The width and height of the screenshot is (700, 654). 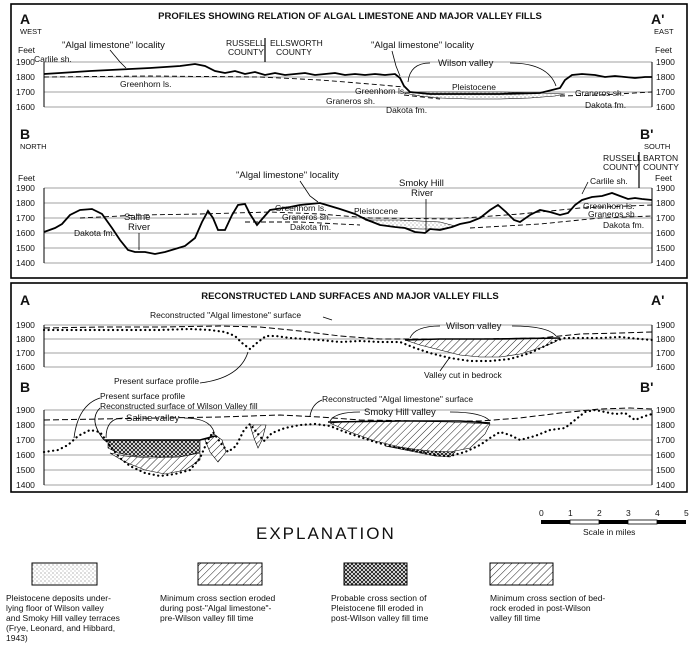 What do you see at coordinates (665, 62) in the screenshot?
I see `profile-a-tick-right-1900: 1900` at bounding box center [665, 62].